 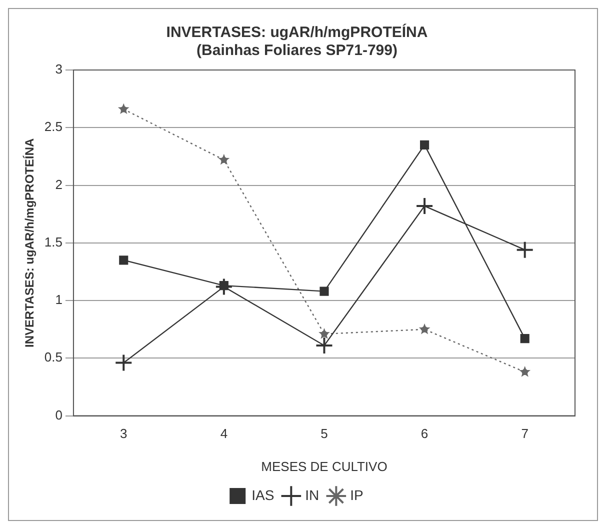 I want to click on x-tick-label: 4, so click(x=224, y=434).